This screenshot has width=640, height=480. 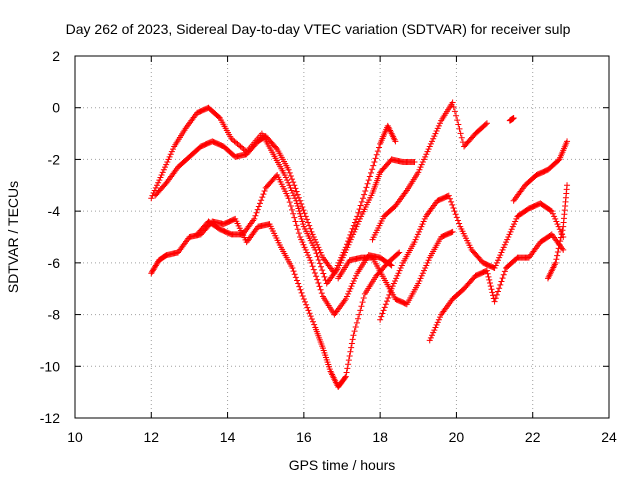 I want to click on y-tick-label: -8, so click(x=54, y=315).